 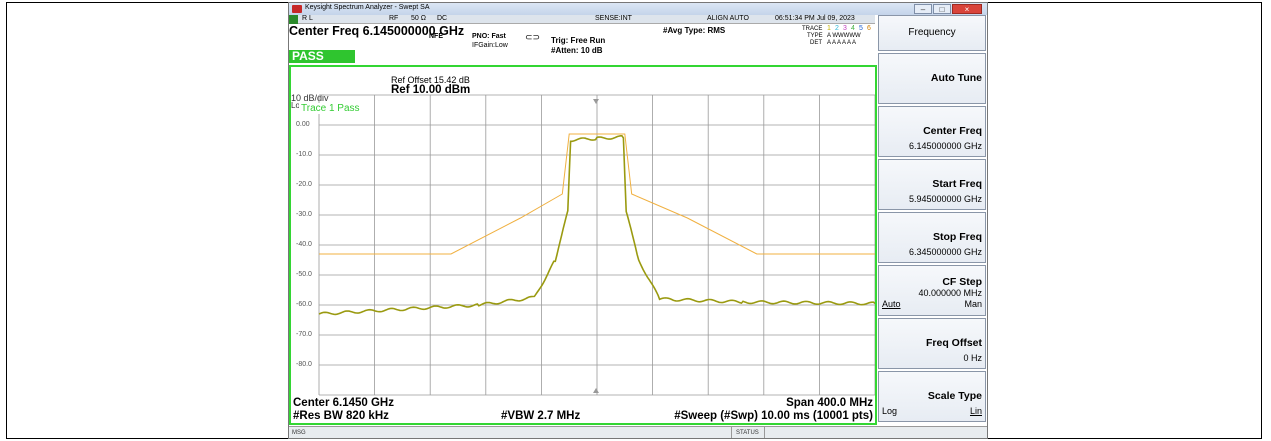 What do you see at coordinates (297, 9) in the screenshot?
I see `app-icon` at bounding box center [297, 9].